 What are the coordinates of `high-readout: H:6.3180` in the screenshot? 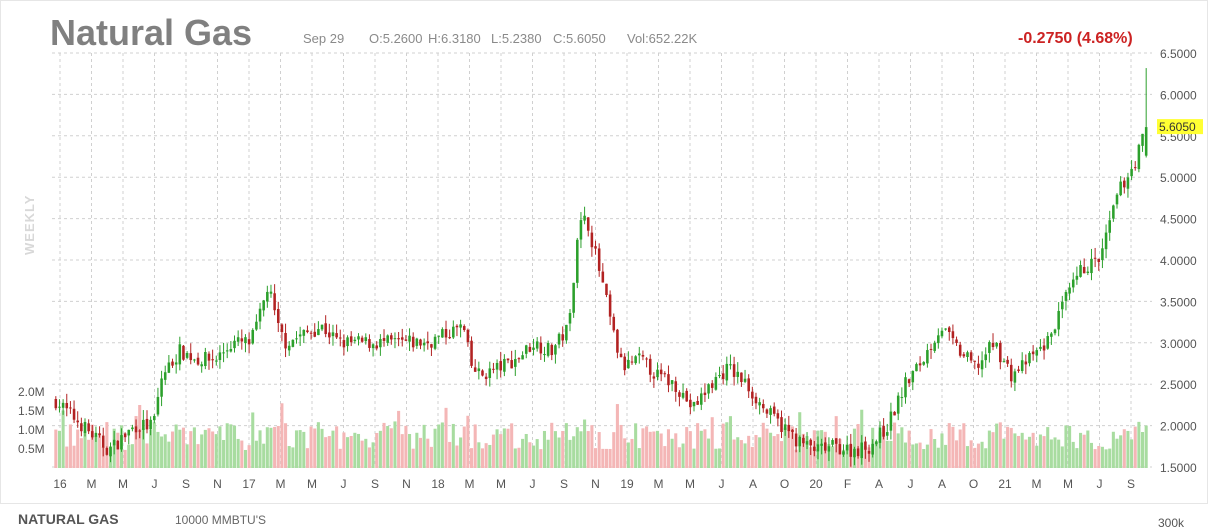 It's located at (454, 38).